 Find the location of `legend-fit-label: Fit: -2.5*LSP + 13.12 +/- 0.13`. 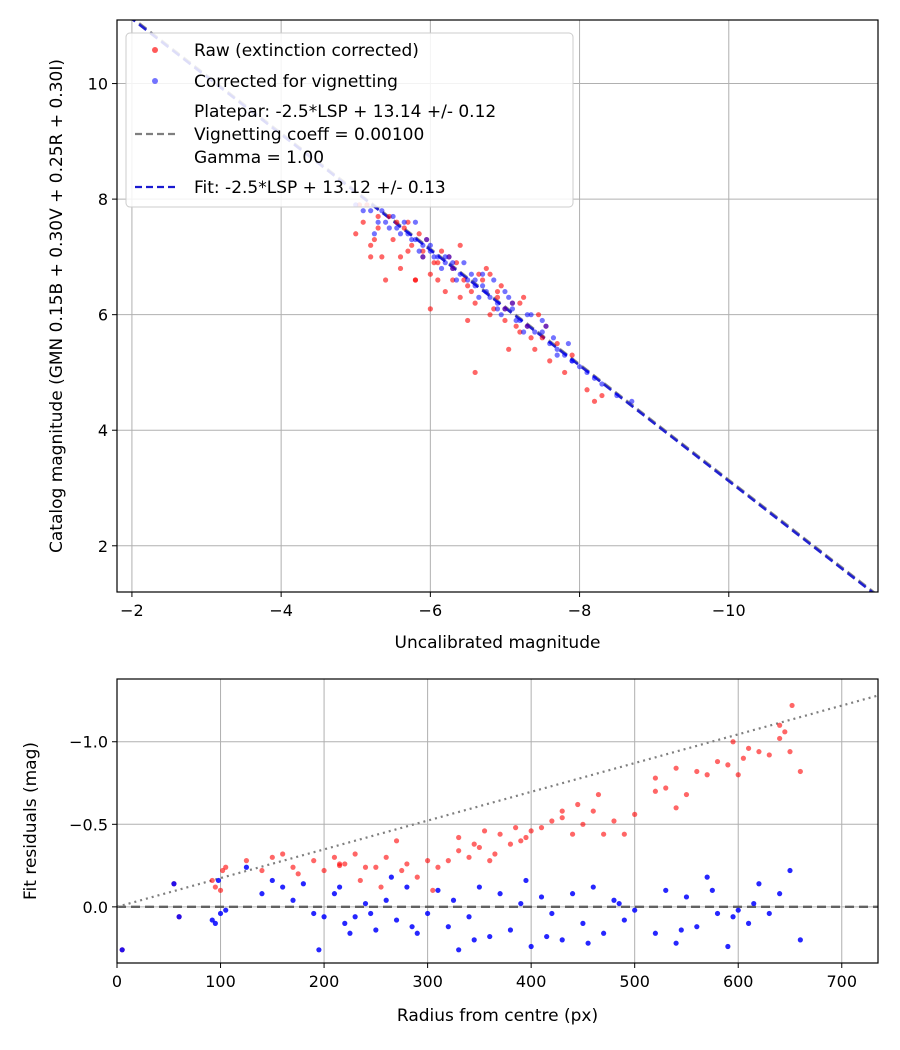

legend-fit-label: Fit: -2.5*LSP + 13.12 +/- 0.13 is located at coordinates (320, 188).